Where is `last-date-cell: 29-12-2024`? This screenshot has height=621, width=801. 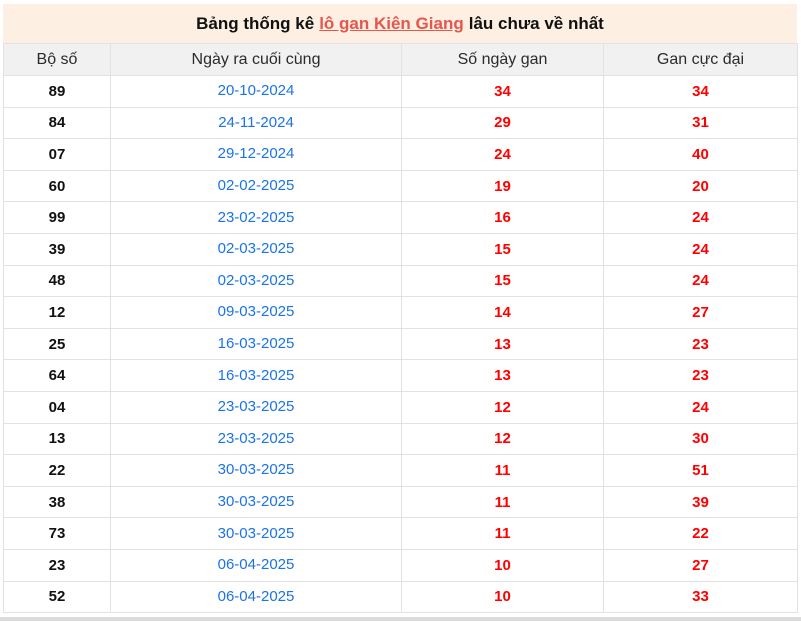 last-date-cell: 29-12-2024 is located at coordinates (256, 154).